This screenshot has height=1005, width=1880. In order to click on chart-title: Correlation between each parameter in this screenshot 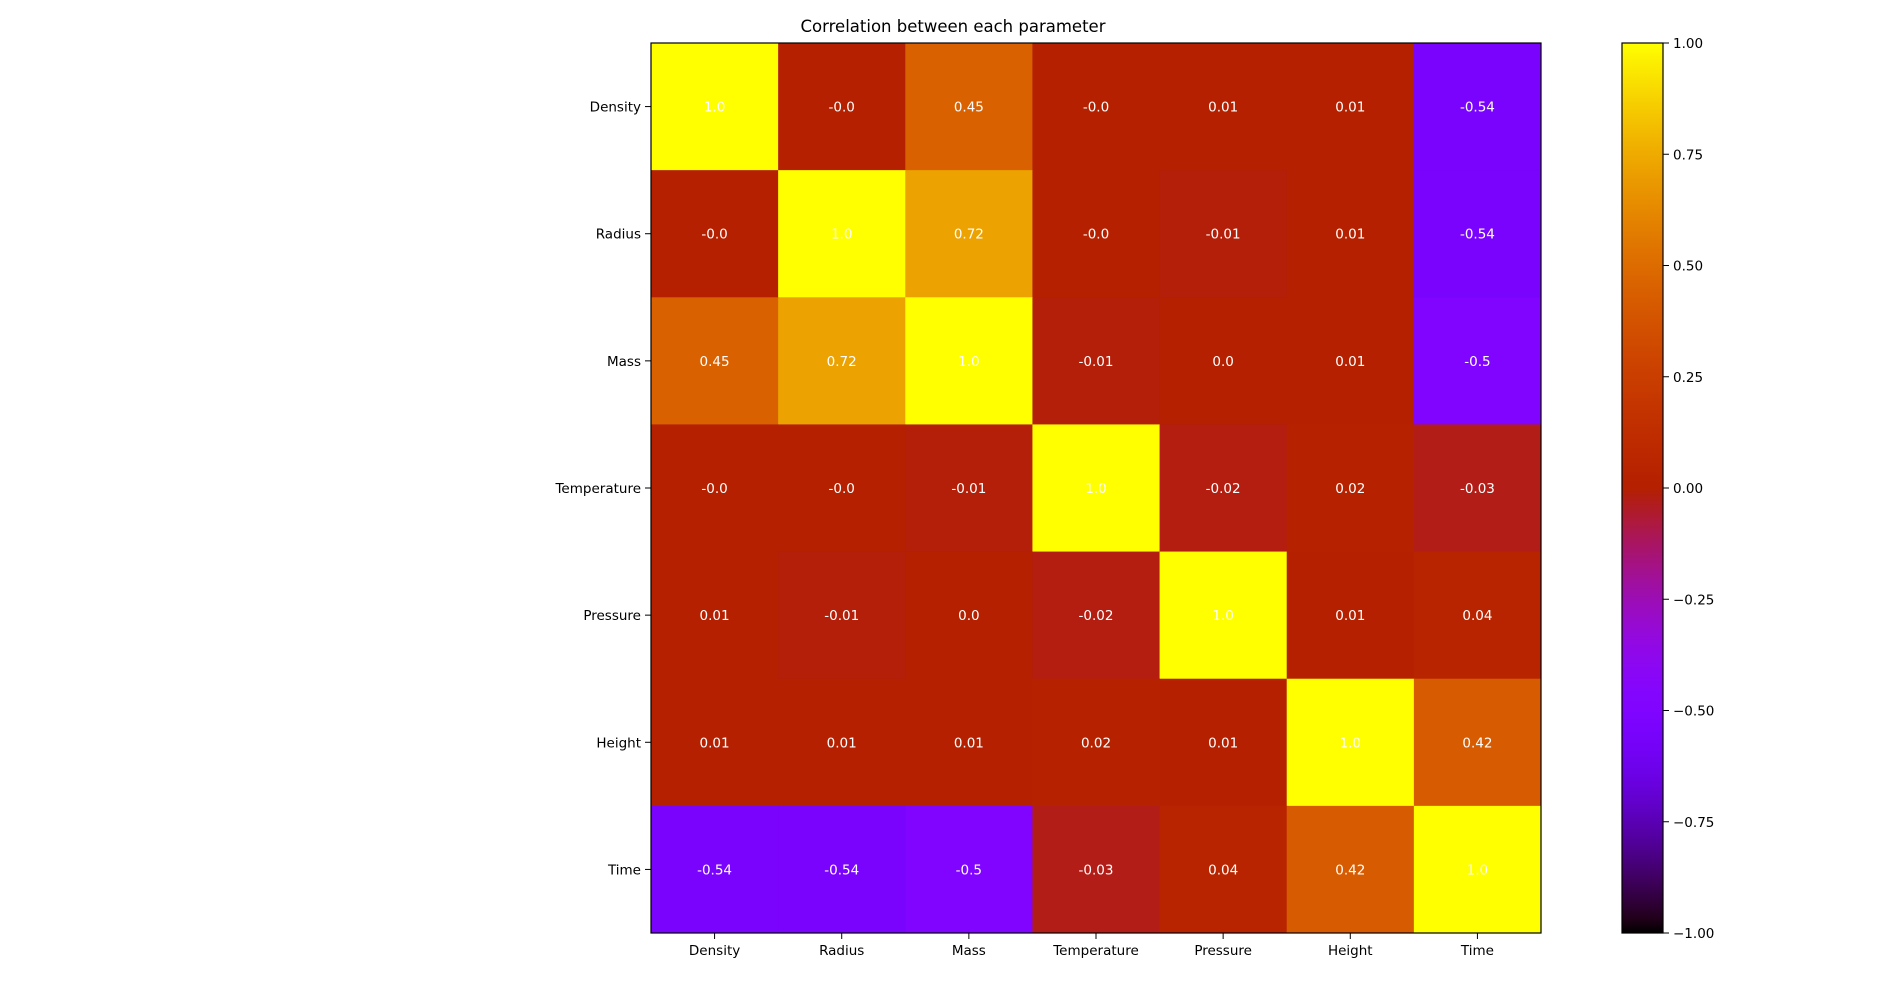, I will do `click(953, 26)`.